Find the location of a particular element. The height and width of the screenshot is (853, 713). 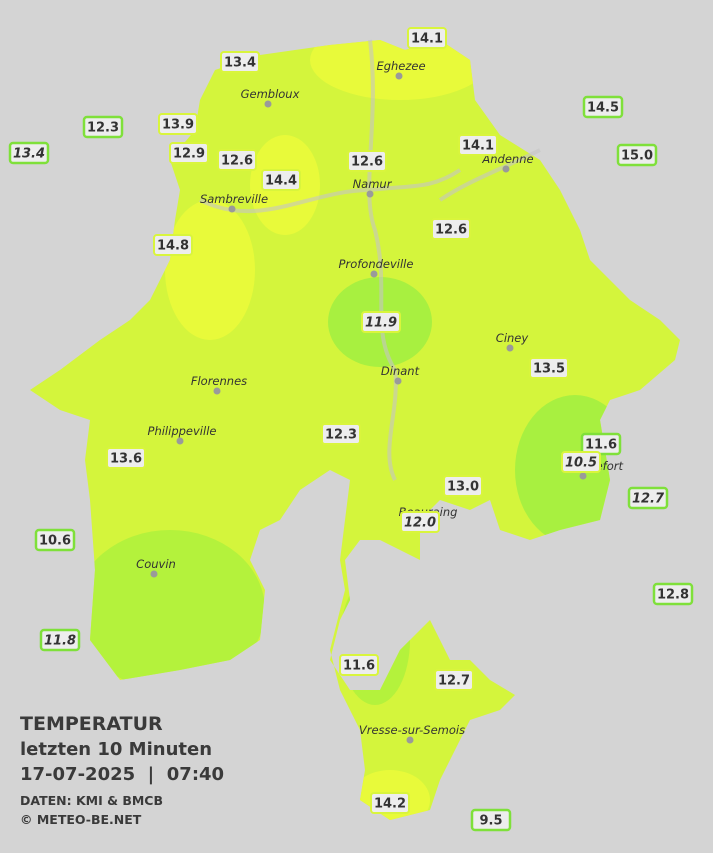

town-label: Sambreville is located at coordinates (234, 199).